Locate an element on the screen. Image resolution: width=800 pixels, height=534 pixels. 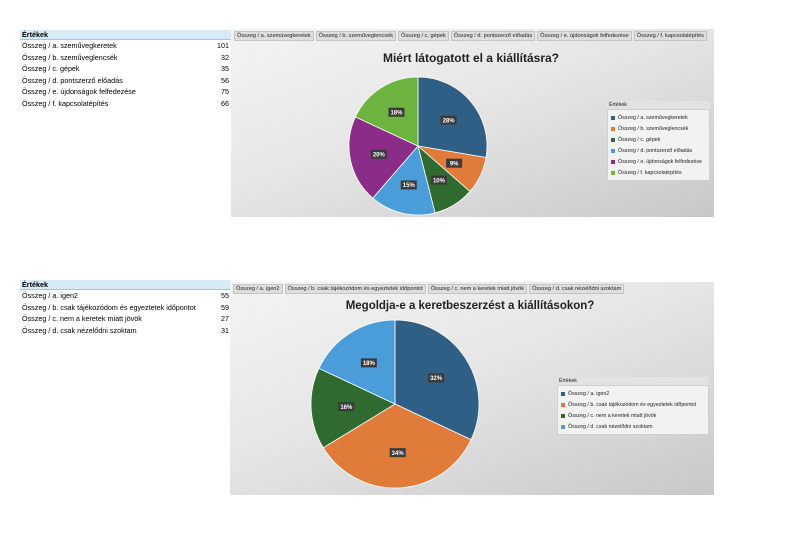
legend-item: Összeg / d. csak nézelődni szoktam is located at coordinates (633, 426).